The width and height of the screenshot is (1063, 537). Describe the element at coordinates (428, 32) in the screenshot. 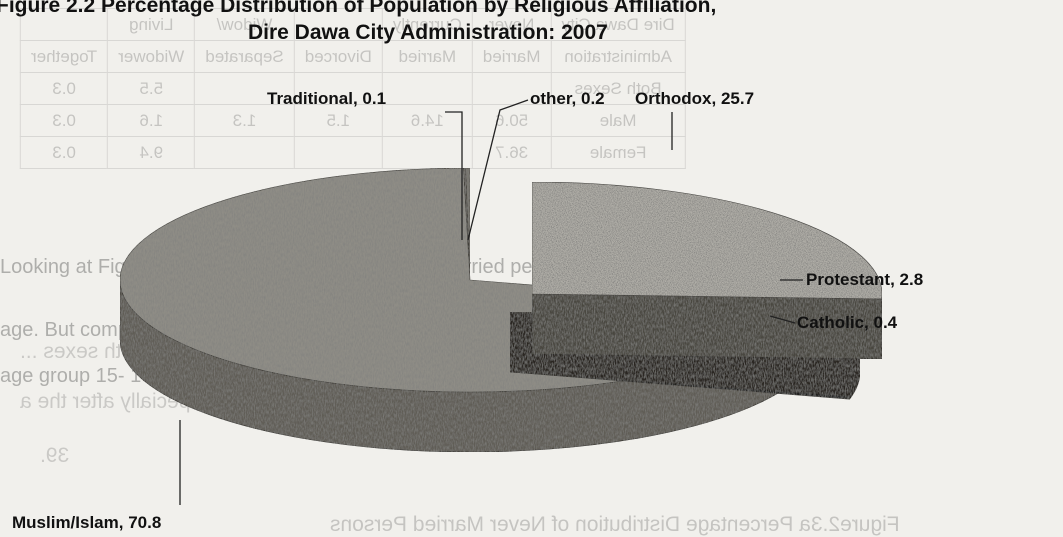

I see `chart-subtitle: Dire Dawa City Administration: 2007` at that location.